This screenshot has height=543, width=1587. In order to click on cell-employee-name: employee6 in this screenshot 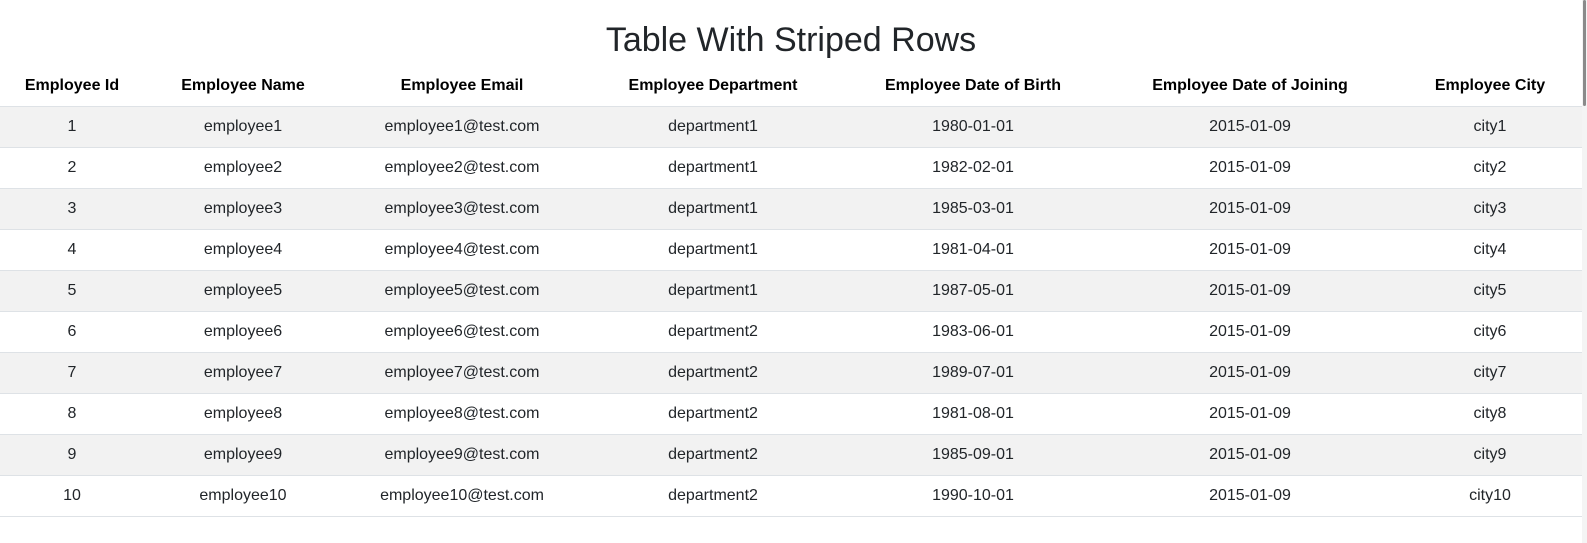, I will do `click(243, 332)`.